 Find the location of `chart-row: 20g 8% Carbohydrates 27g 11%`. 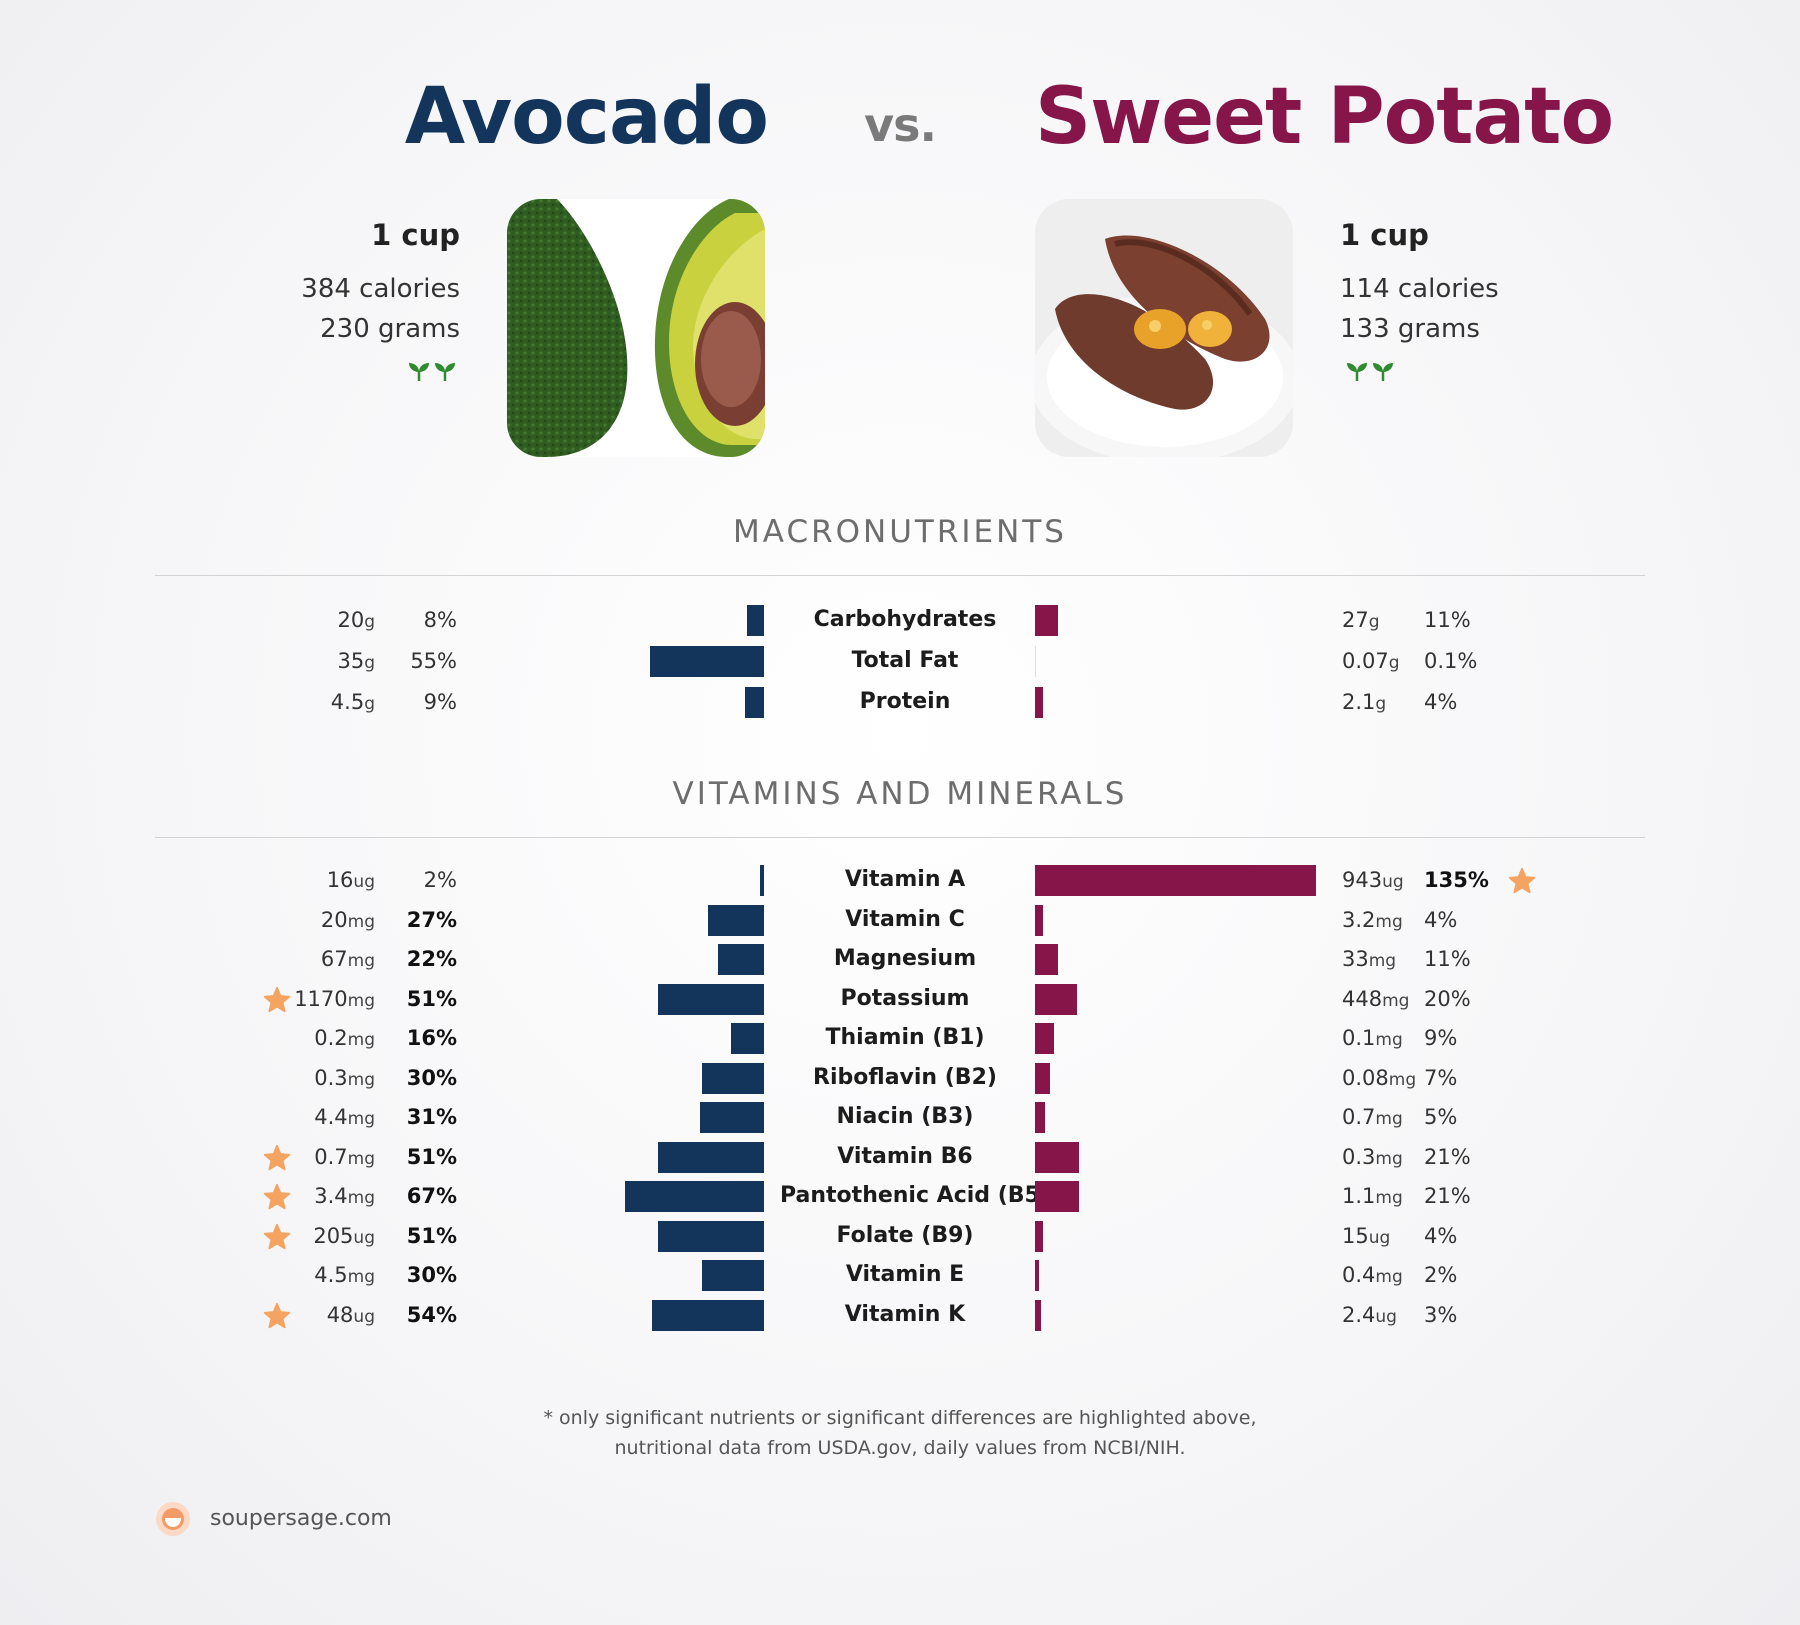

chart-row: 20g 8% Carbohydrates 27g 11% is located at coordinates (900, 620).